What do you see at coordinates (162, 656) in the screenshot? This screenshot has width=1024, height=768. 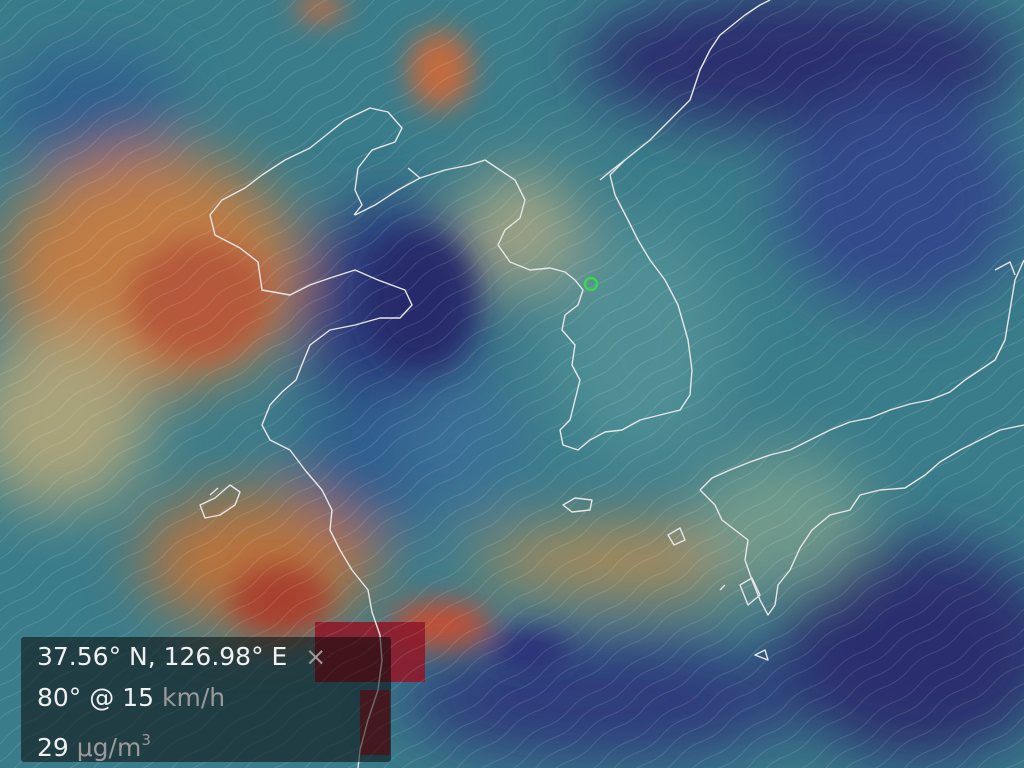 I see `coordinates-text: 37.56° N, 126.98° E` at bounding box center [162, 656].